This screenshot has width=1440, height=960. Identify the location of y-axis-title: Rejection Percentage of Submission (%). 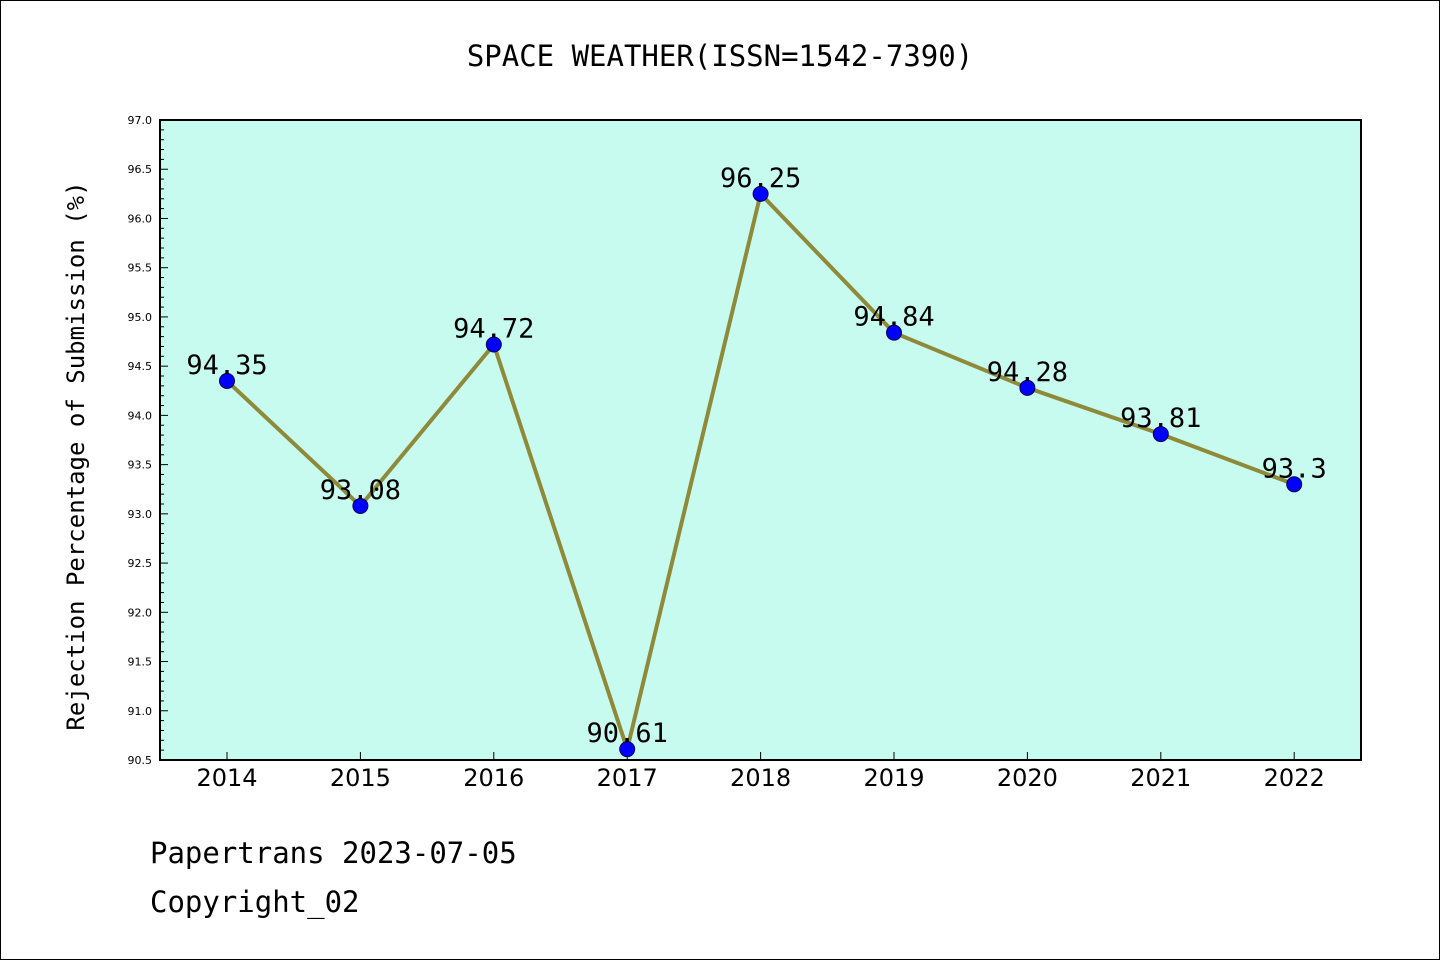
(76, 455).